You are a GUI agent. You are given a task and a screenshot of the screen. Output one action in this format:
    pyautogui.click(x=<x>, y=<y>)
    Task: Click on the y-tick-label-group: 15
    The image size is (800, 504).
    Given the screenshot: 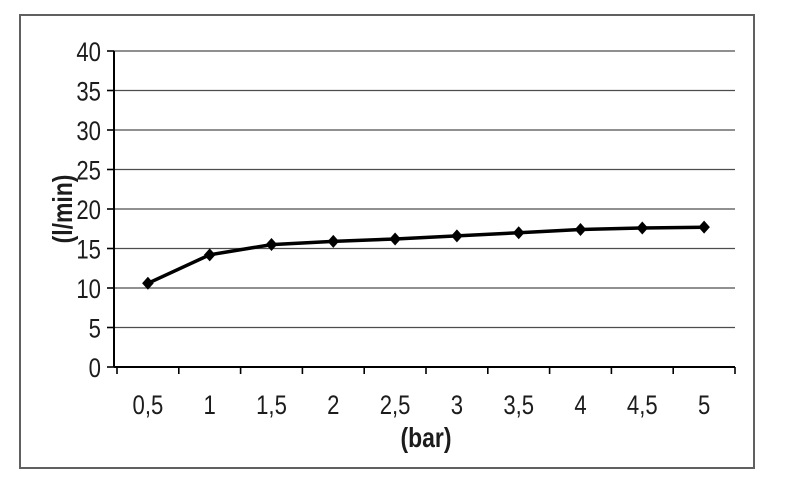 What is the action you would take?
    pyautogui.click(x=88, y=251)
    